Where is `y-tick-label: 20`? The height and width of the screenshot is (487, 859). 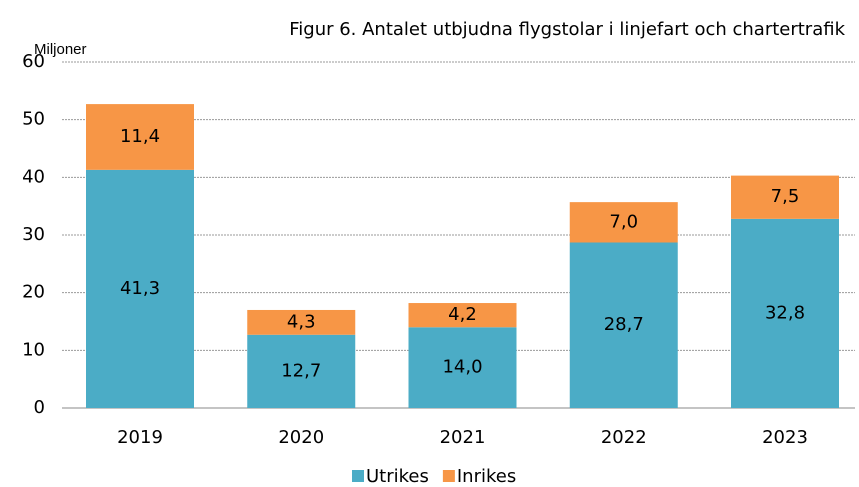 y-tick-label: 20 is located at coordinates (33, 292).